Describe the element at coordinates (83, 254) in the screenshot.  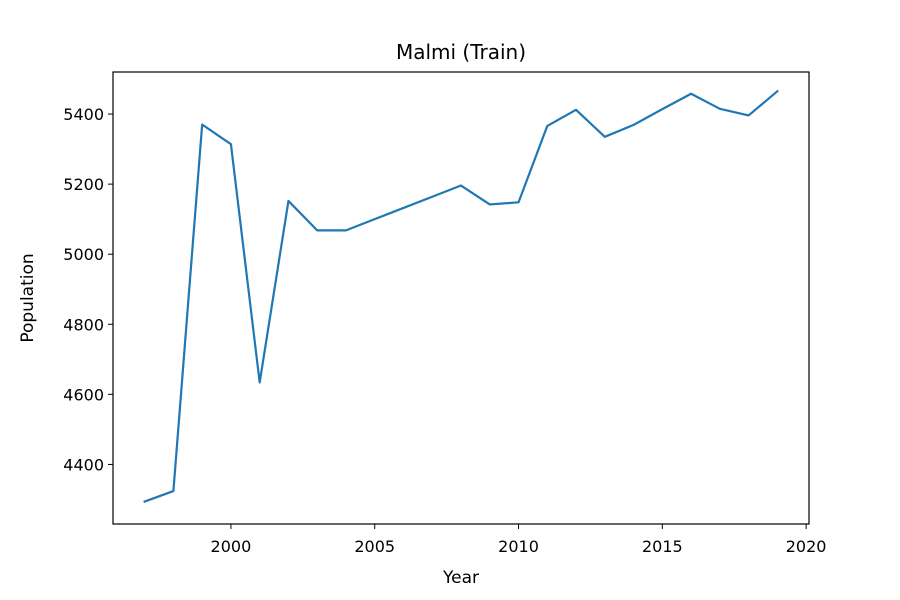
I see `y-tick-label: 5000` at that location.